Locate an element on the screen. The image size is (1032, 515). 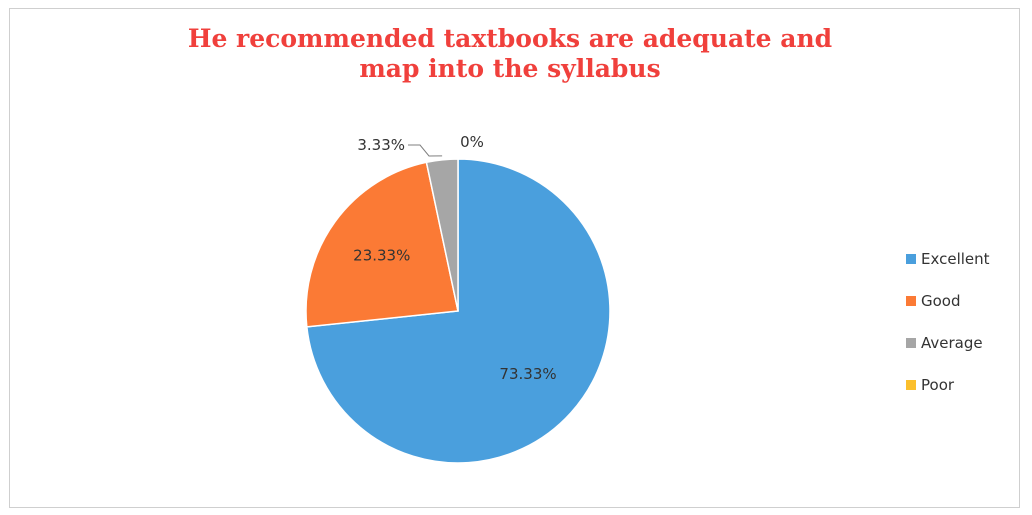
data-label-good: 23.33% is located at coordinates (381, 256).